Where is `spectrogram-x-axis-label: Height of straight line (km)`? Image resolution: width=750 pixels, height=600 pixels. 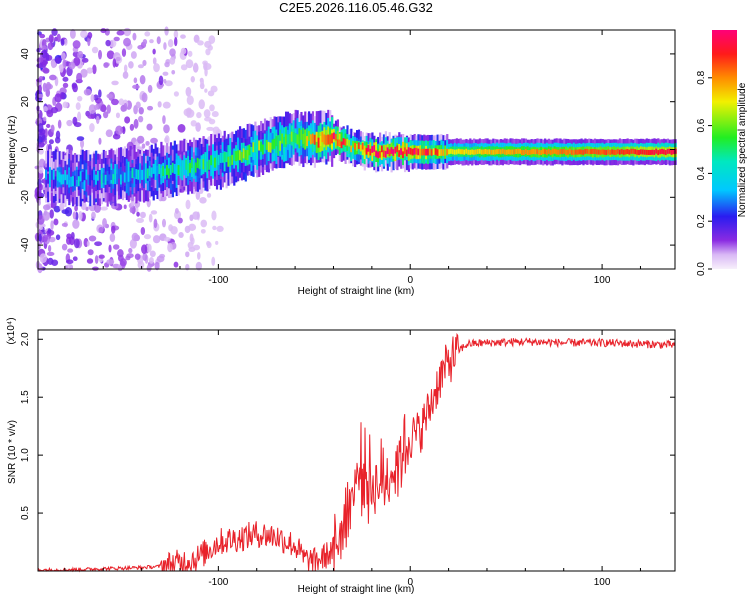 spectrogram-x-axis-label: Height of straight line (km) is located at coordinates (356, 291).